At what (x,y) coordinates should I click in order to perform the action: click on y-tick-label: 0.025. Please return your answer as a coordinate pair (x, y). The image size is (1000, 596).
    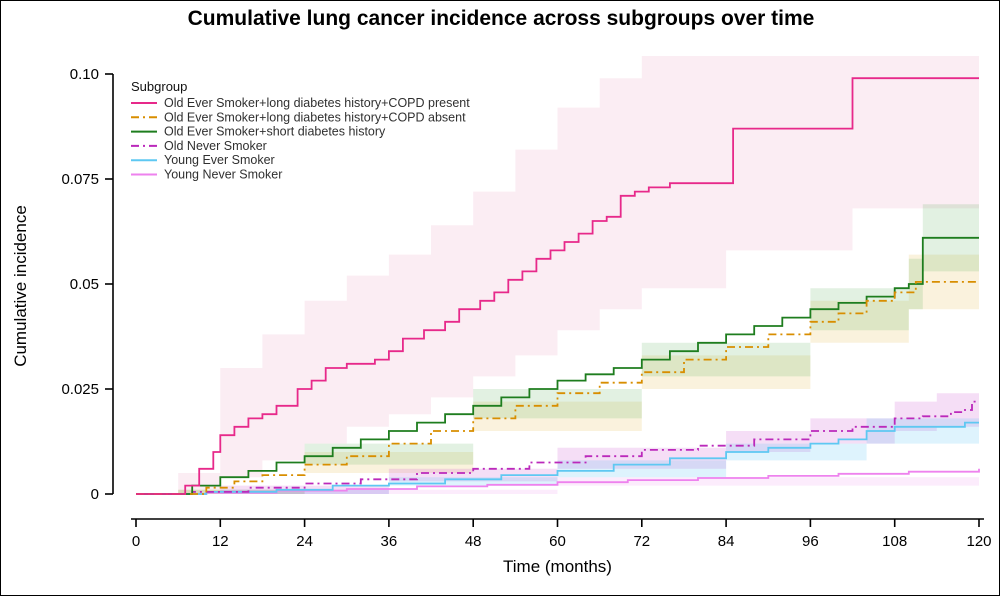
    Looking at the image, I should click on (80, 389).